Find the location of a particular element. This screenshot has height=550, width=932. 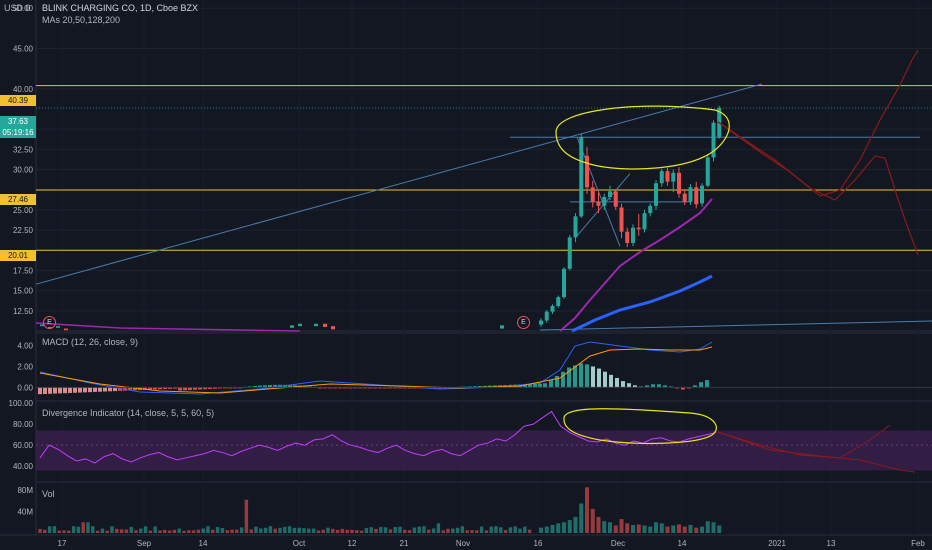

macd-tick-label: 4.00 is located at coordinates (25, 346).